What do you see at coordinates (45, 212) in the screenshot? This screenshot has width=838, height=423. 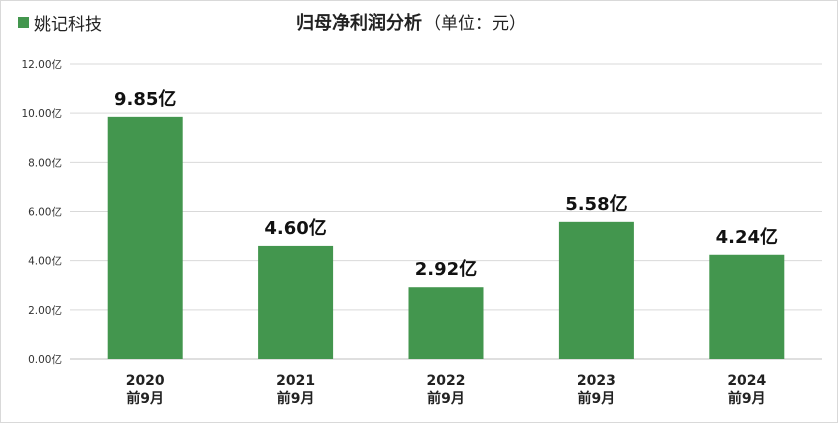 I see `y-tick-label: 6.00亿` at bounding box center [45, 212].